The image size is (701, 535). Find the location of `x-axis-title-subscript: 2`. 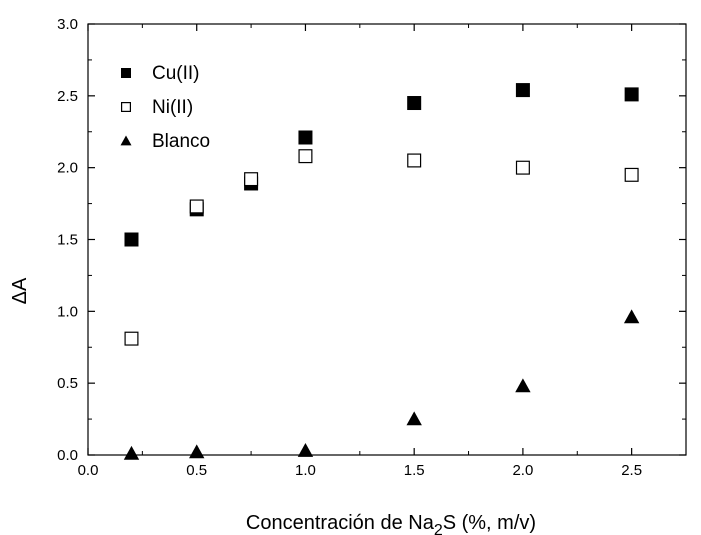

x-axis-title-subscript: 2 is located at coordinates (438, 528).